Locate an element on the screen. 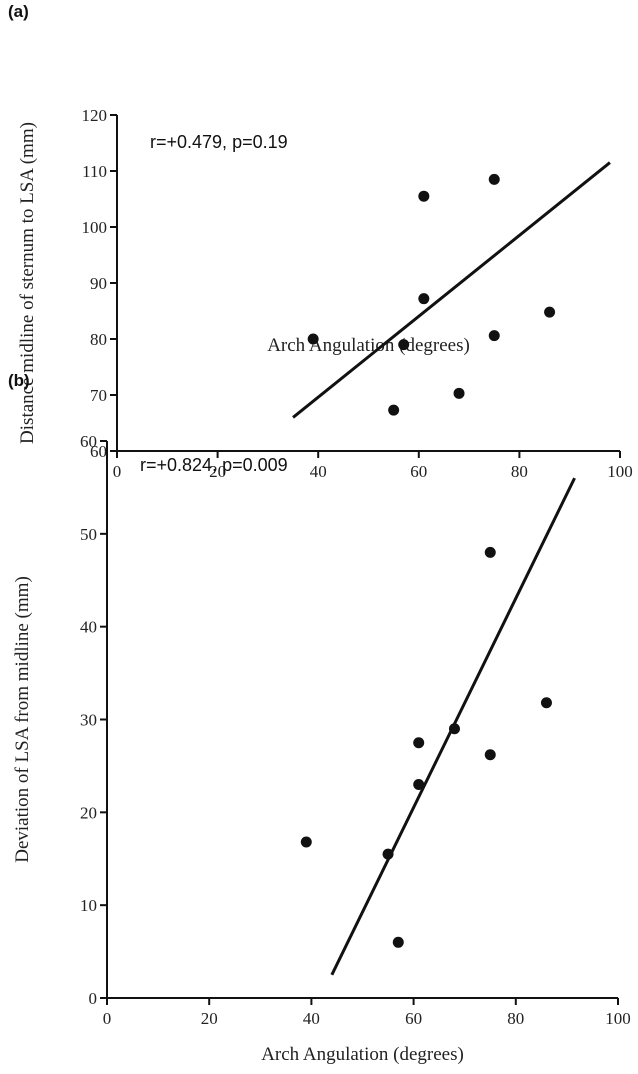  chart-a-x-tick-label: 80 is located at coordinates (519, 471).